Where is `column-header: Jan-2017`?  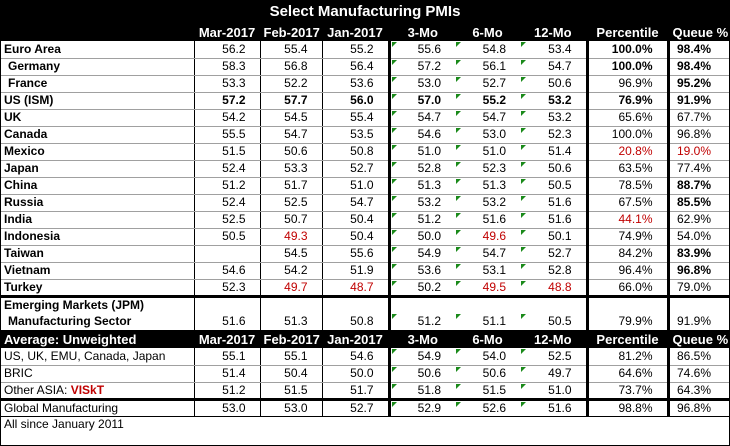
column-header: Jan-2017 is located at coordinates (355, 32).